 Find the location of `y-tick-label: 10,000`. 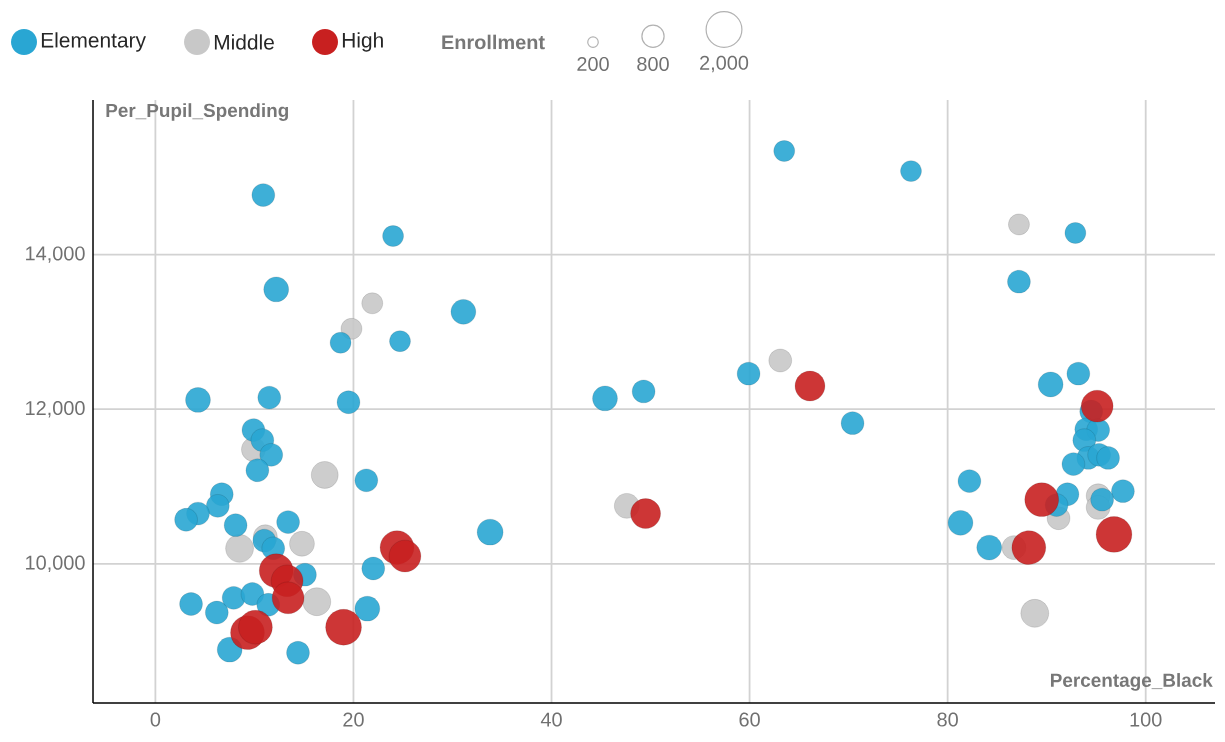

y-tick-label: 10,000 is located at coordinates (55, 564).